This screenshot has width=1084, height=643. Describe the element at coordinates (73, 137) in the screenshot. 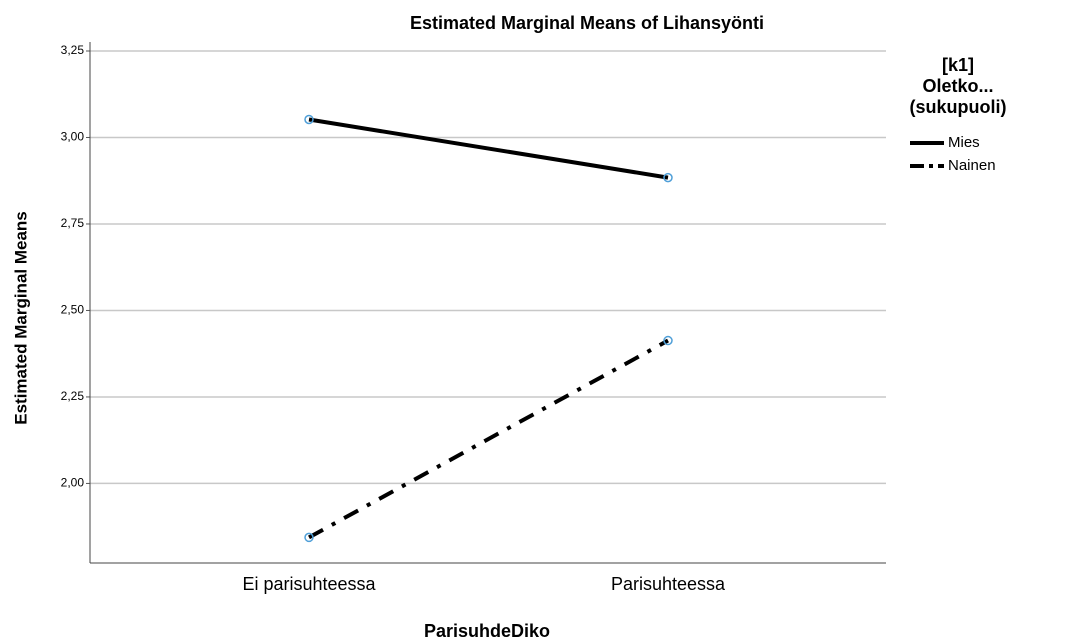

I see `y-tick-label: 3,00` at that location.